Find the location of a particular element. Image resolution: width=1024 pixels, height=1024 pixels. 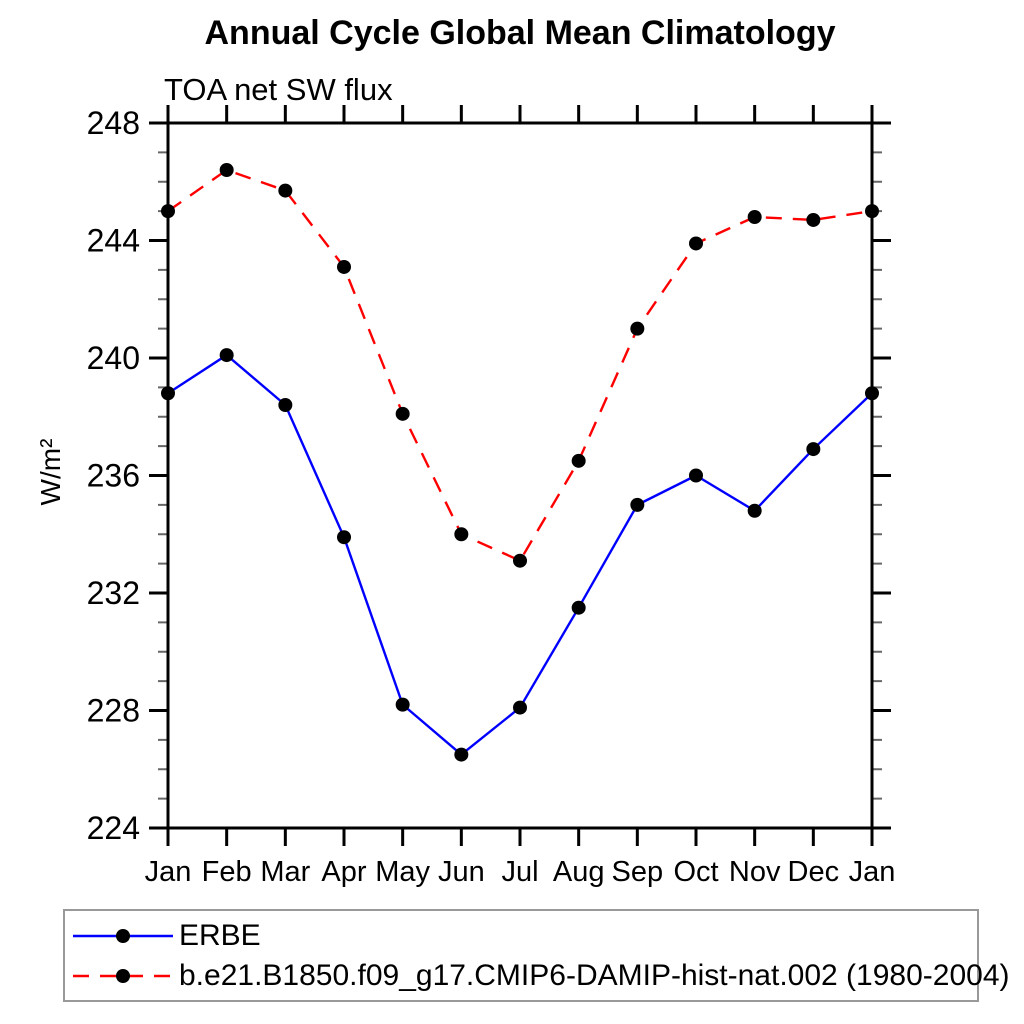

y-tick-label: 232 is located at coordinates (113, 593).